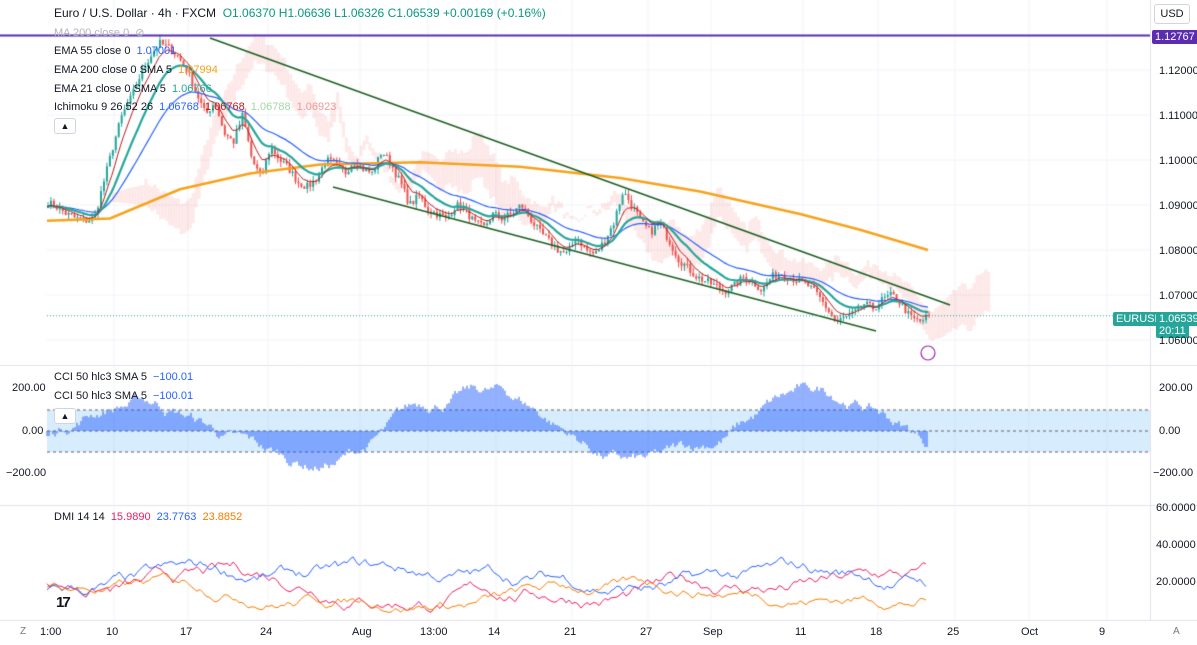  What do you see at coordinates (92, 33) in the screenshot?
I see `ma200-label: MA 200 close 0` at bounding box center [92, 33].